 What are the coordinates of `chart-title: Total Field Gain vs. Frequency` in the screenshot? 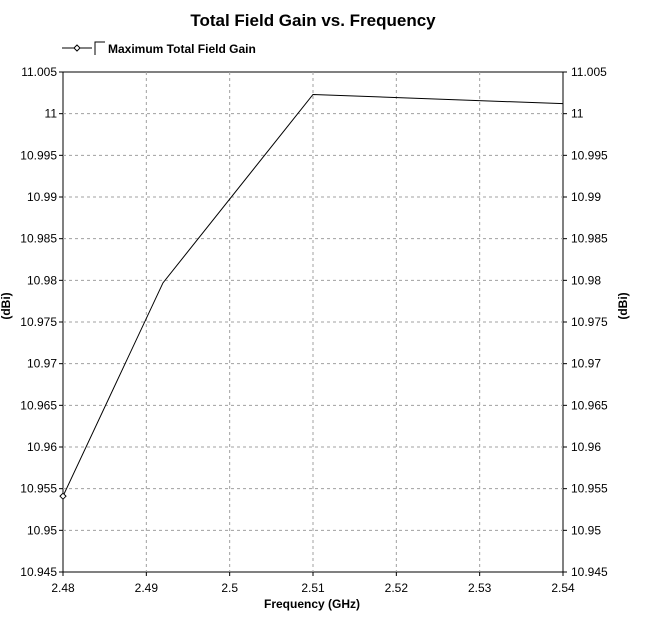 It's located at (313, 20).